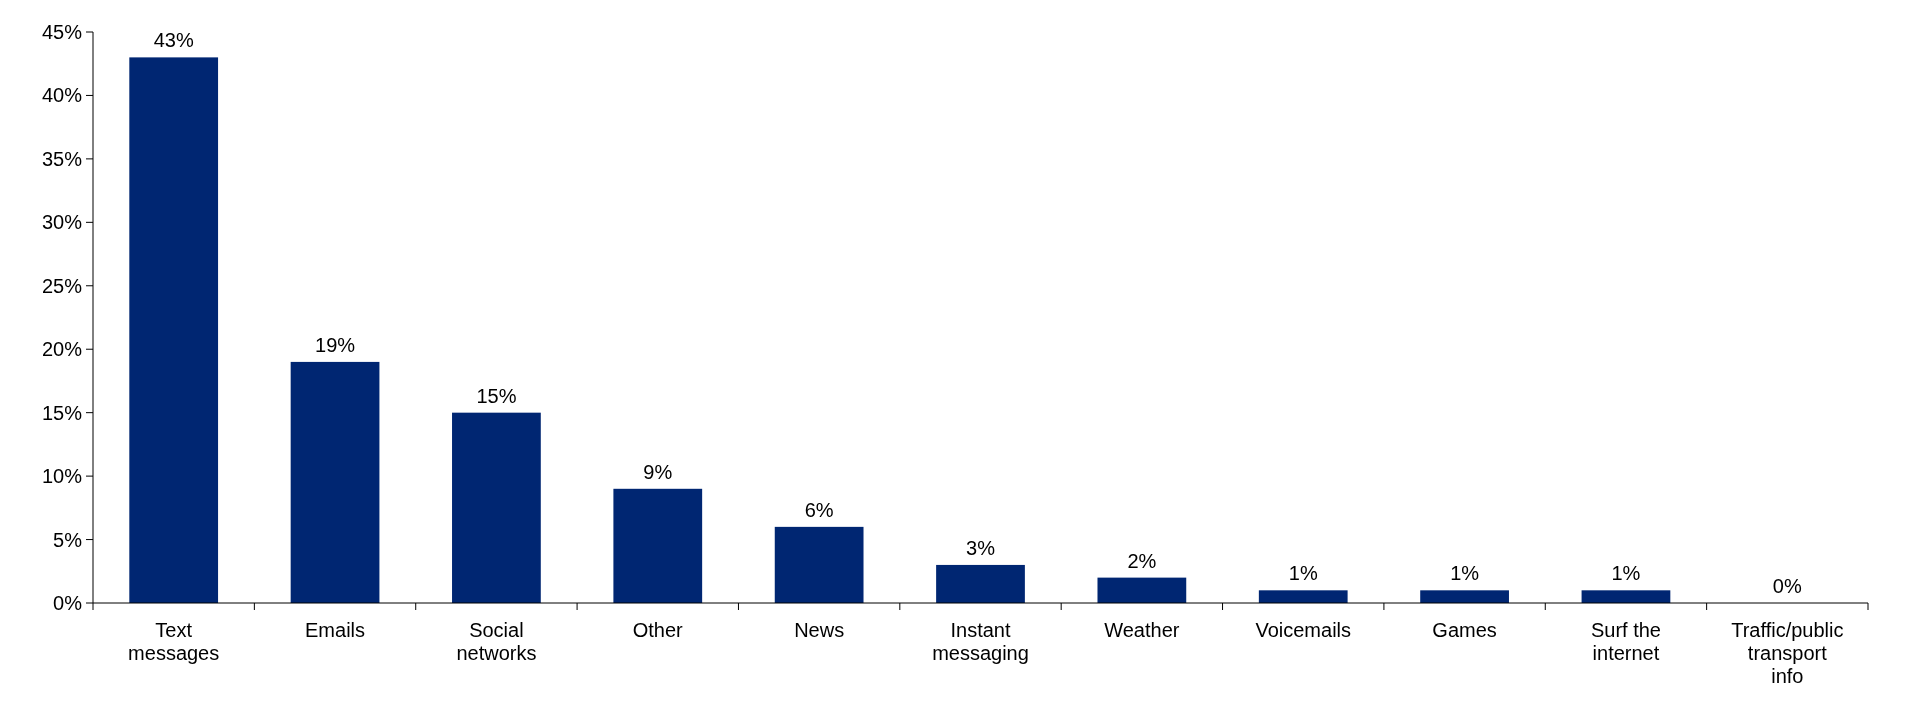  Describe the element at coordinates (62, 222) in the screenshot. I see `y-tick-label: 30%` at that location.